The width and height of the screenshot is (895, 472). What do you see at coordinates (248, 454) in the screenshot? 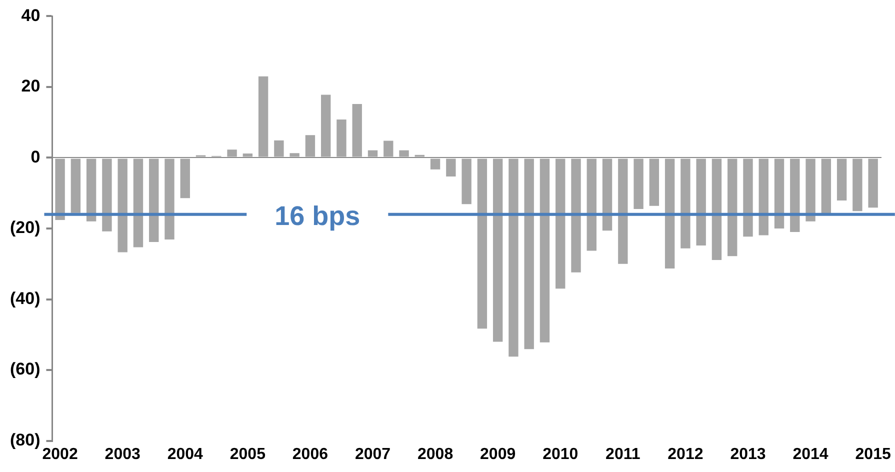
I see `x-tick-label: 2005` at bounding box center [248, 454].